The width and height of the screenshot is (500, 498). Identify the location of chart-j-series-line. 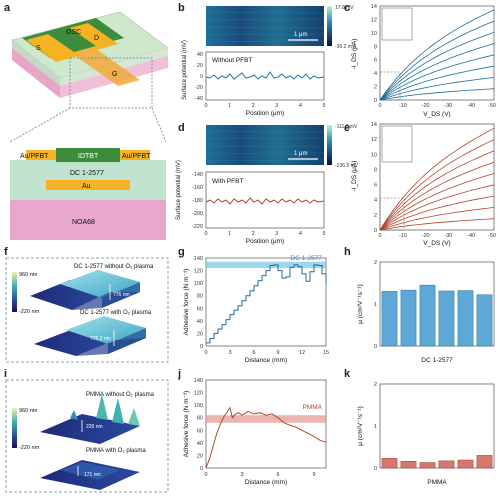
(266, 437).